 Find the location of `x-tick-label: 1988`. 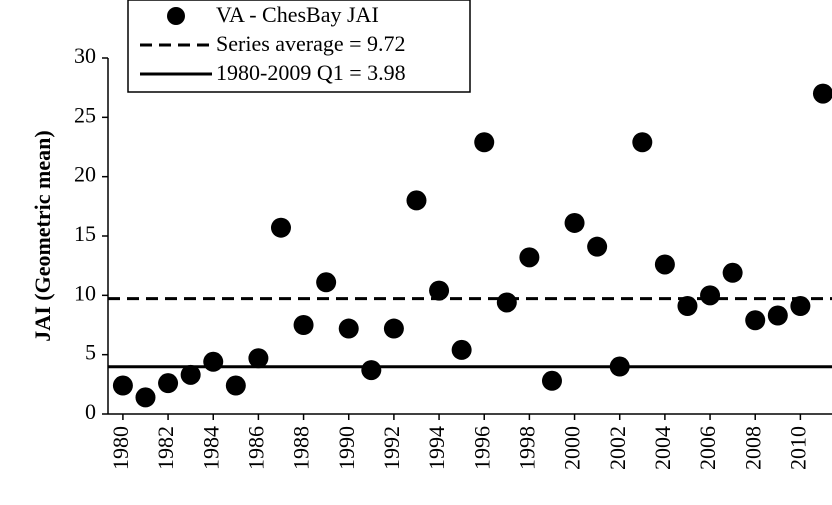

x-tick-label: 1988 is located at coordinates (301, 448).